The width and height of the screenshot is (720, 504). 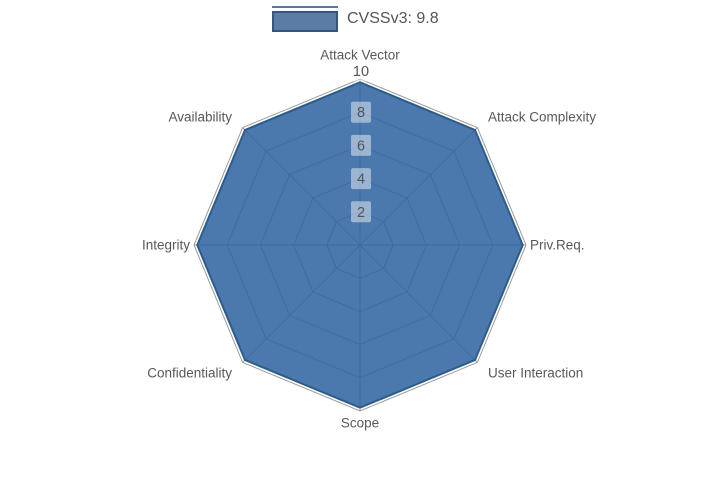 I want to click on axis-label-priv-req: Priv.Req., so click(x=557, y=245).